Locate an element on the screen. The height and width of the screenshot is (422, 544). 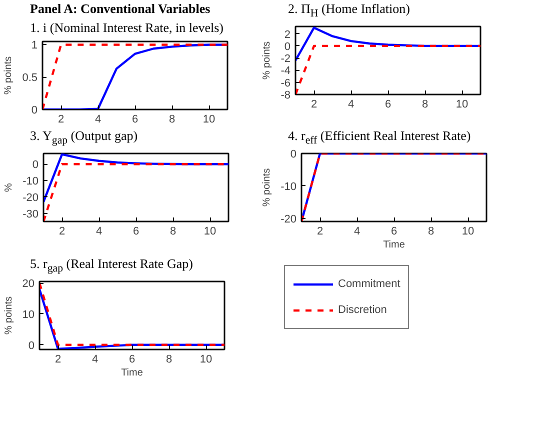
y-tick-label: -30 is located at coordinates (30, 214).